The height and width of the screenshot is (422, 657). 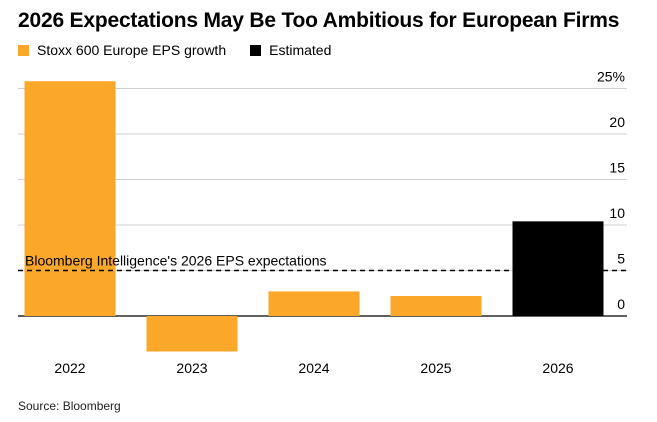 What do you see at coordinates (132, 50) in the screenshot?
I see `legend-label-eps-growth: Stoxx 600 Europe EPS growth` at bounding box center [132, 50].